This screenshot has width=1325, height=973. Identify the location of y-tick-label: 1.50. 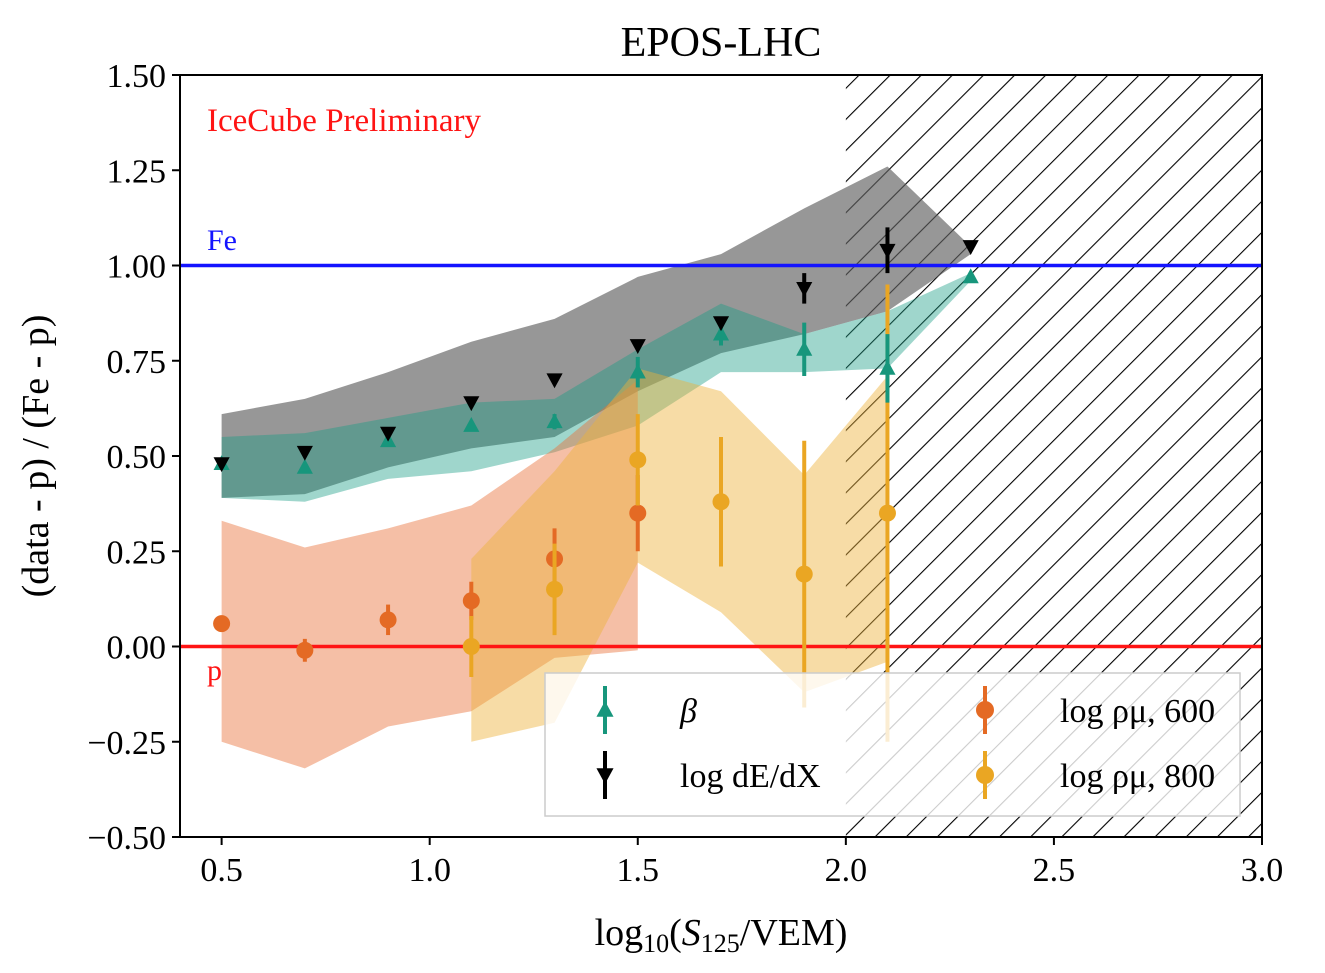
(137, 76).